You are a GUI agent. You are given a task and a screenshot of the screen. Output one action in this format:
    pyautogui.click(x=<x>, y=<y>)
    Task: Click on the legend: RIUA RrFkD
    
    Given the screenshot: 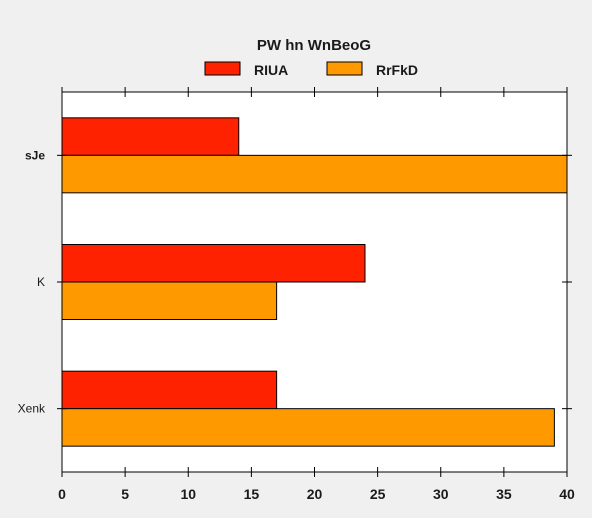 What is the action you would take?
    pyautogui.click(x=311, y=69)
    